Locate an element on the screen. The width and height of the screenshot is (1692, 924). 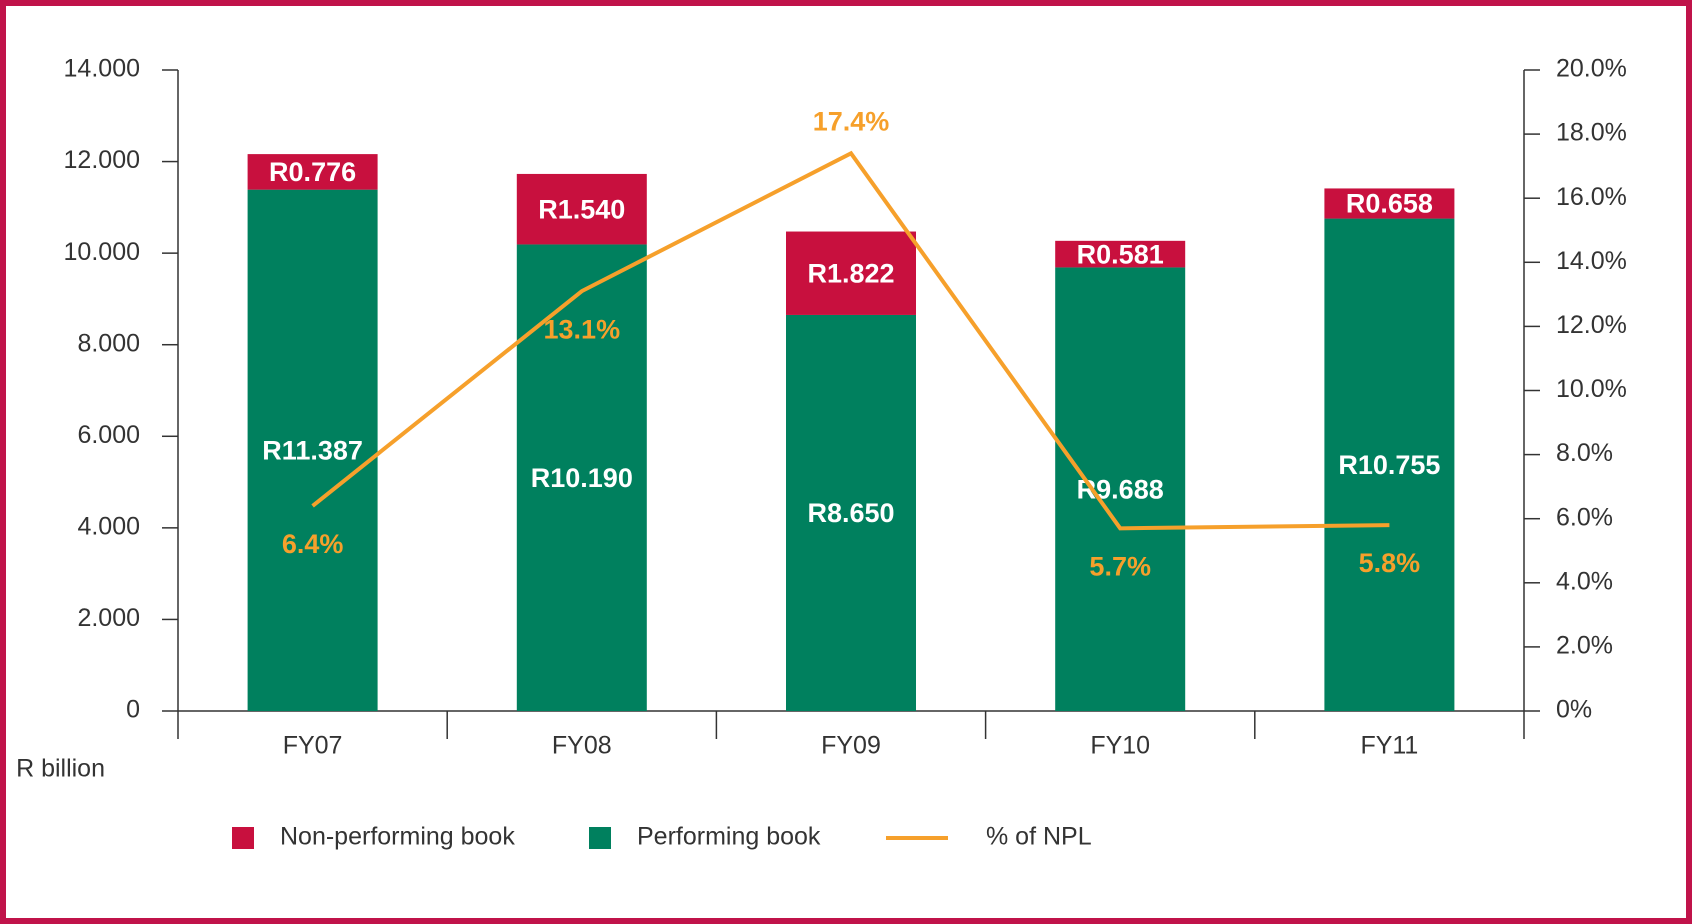
y-tick-label: 12.000 is located at coordinates (102, 160).